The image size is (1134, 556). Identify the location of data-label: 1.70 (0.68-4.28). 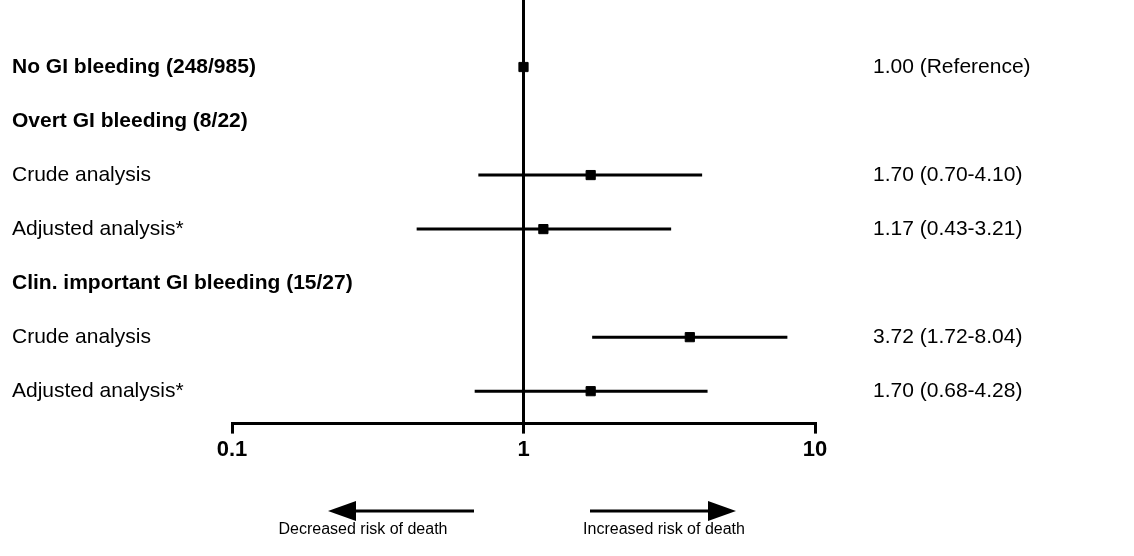
(948, 389).